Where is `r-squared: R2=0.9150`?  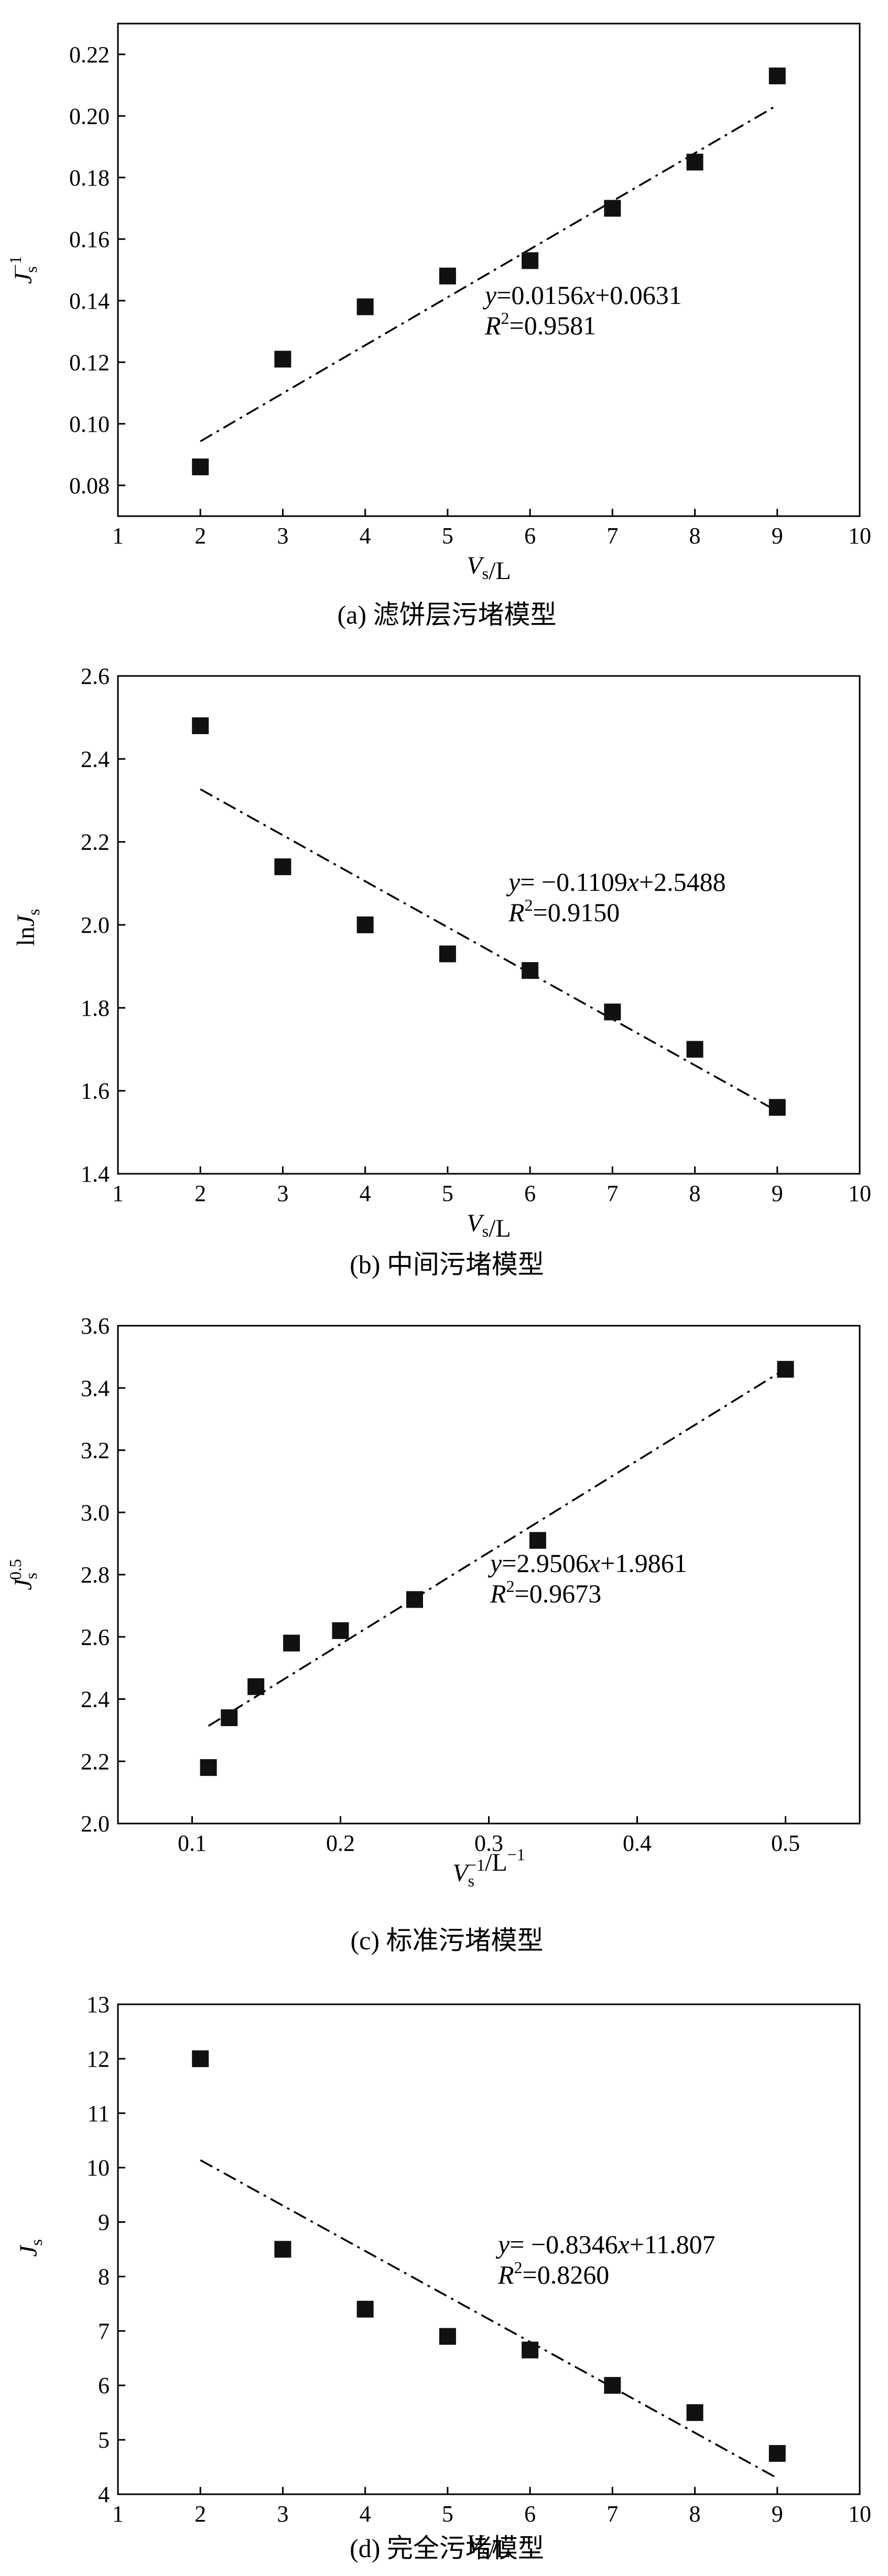 r-squared: R2=0.9150 is located at coordinates (564, 911).